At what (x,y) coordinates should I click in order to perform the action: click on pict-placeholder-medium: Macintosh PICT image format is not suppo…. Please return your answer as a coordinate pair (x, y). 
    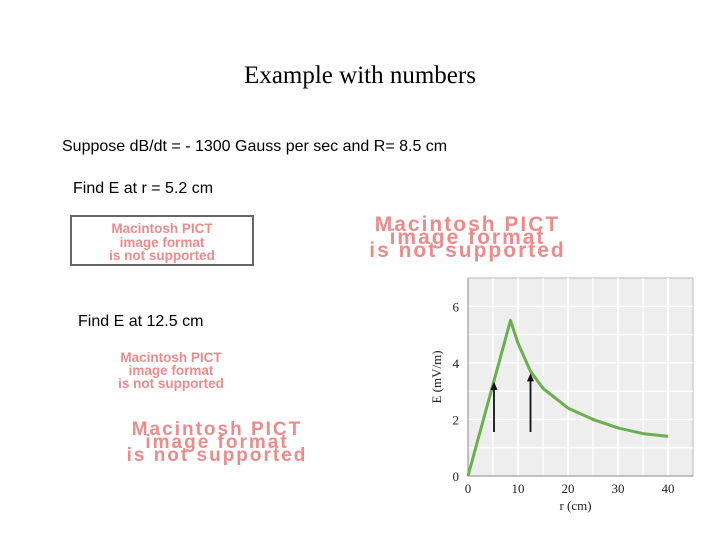
    Looking at the image, I should click on (171, 370).